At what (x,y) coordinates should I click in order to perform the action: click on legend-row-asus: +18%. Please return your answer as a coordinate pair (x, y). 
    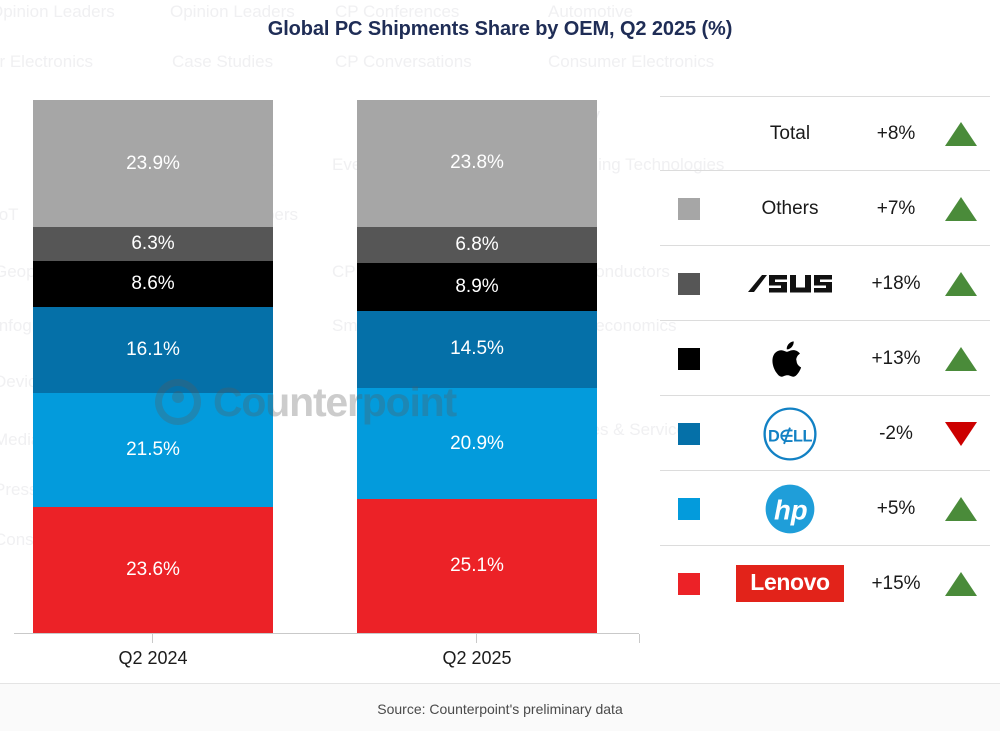
    Looking at the image, I should click on (824, 283).